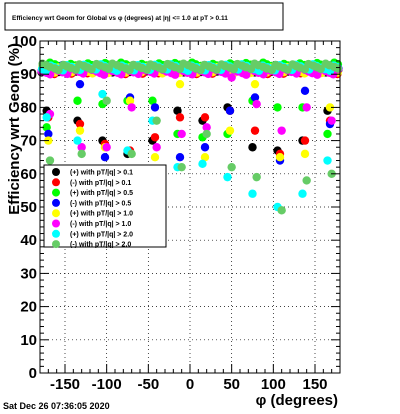  Describe the element at coordinates (28, 240) in the screenshot. I see `y-tick-label: 40` at that location.